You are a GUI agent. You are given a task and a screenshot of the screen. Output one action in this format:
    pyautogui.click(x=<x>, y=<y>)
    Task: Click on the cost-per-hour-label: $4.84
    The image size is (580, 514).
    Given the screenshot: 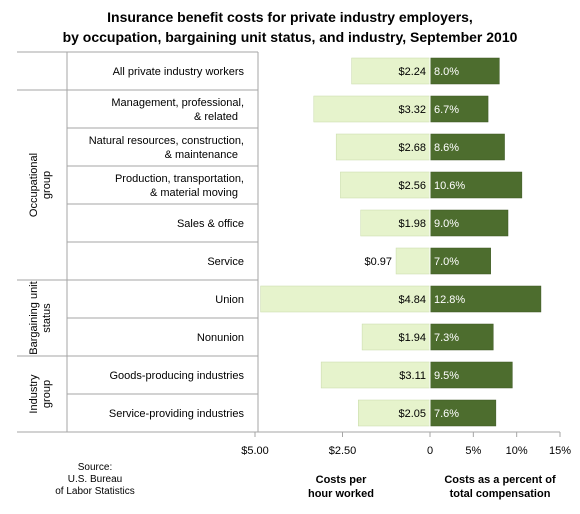 What is the action you would take?
    pyautogui.click(x=412, y=300)
    